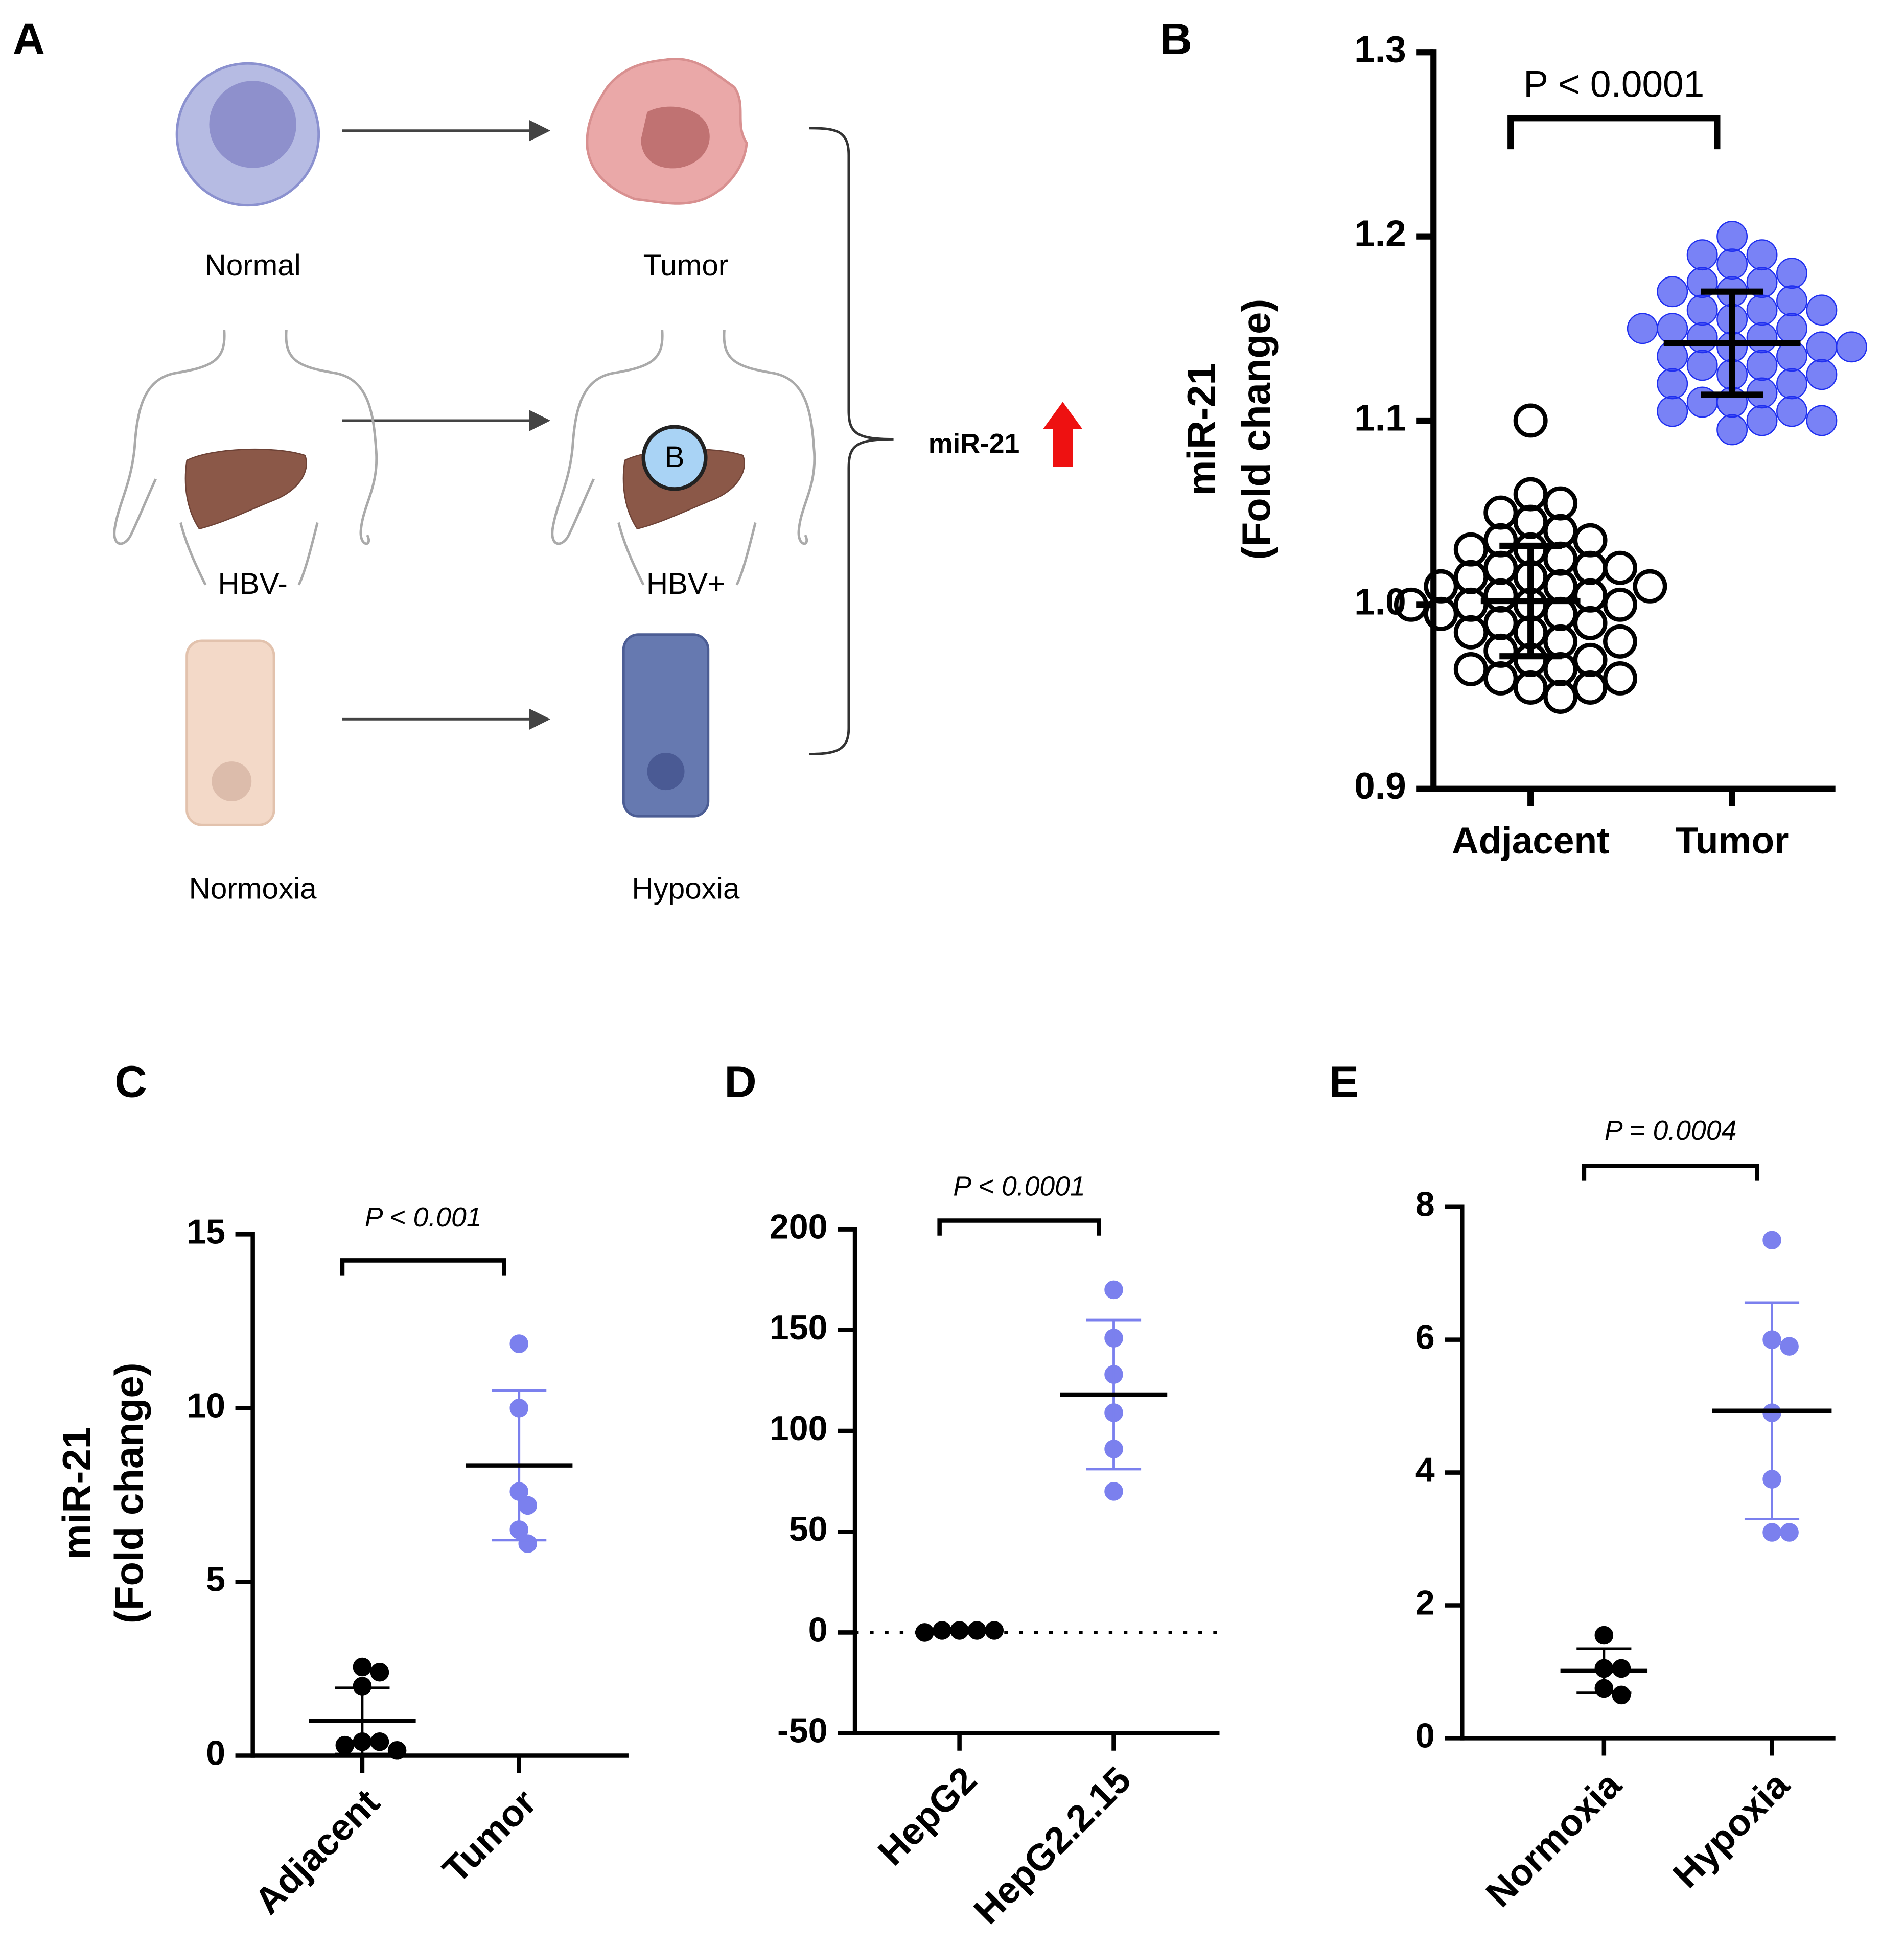 The image size is (1904, 1946). What do you see at coordinates (232, 781) in the screenshot?
I see `nucleus` at bounding box center [232, 781].